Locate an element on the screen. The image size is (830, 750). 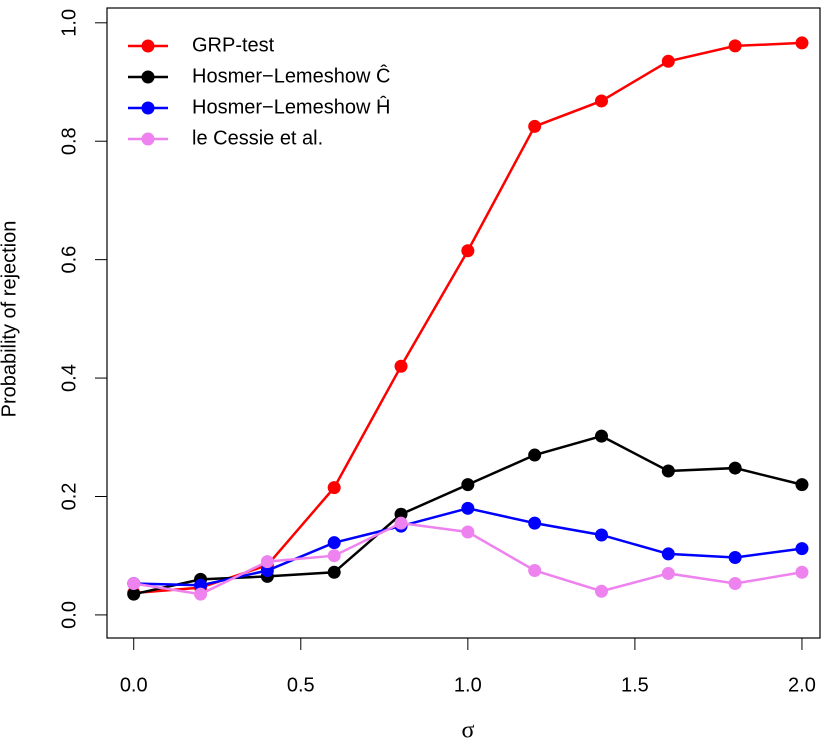
x-tick-label: 2.0 is located at coordinates (802, 685).